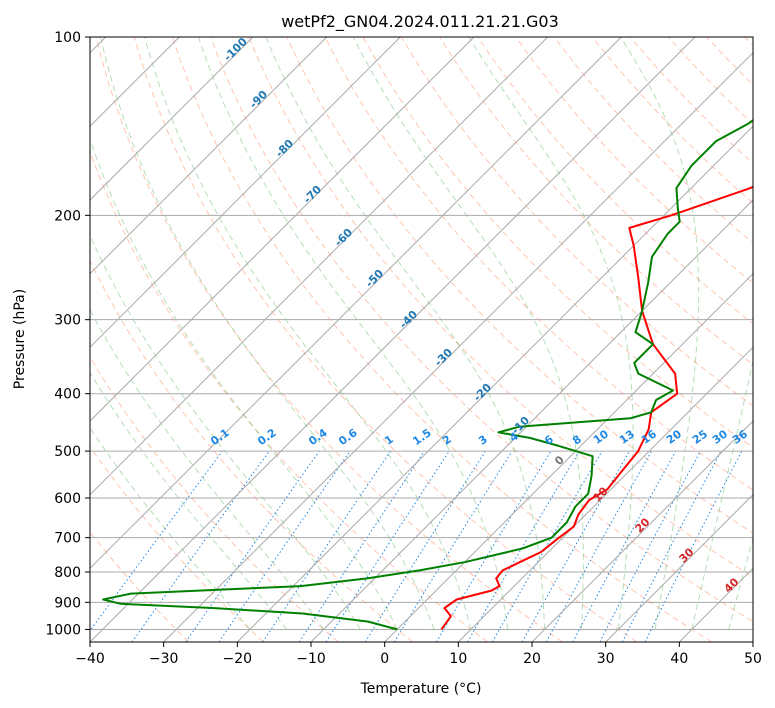 The height and width of the screenshot is (708, 775). What do you see at coordinates (458, 659) in the screenshot?
I see `x-tick-label: 10` at bounding box center [458, 659].